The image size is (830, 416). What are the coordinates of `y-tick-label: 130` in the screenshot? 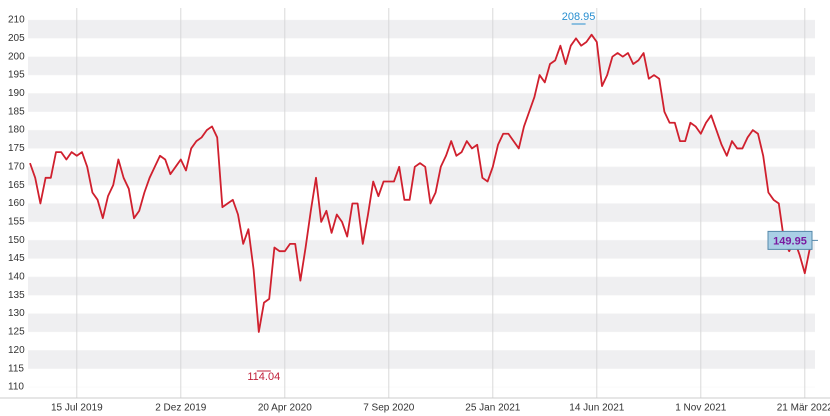 It's located at (16, 313).